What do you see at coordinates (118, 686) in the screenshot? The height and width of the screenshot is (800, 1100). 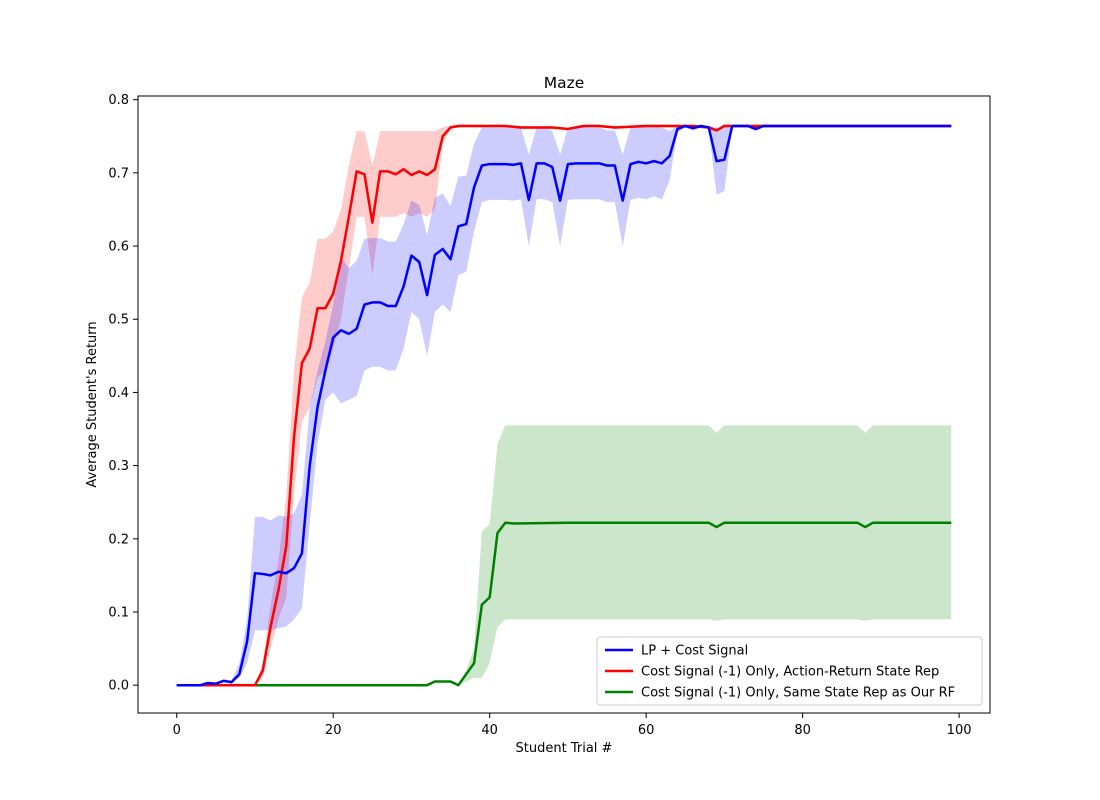 I see `y-tick-label-0: 0.0` at bounding box center [118, 686].